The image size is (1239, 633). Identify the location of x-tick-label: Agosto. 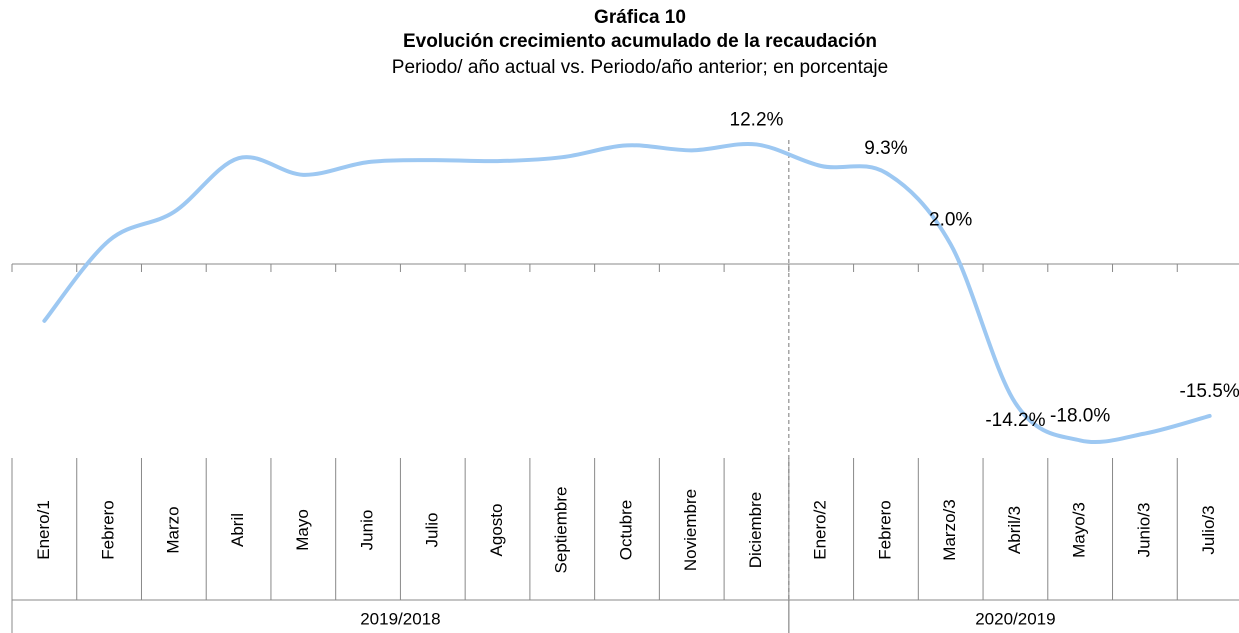
(496, 530).